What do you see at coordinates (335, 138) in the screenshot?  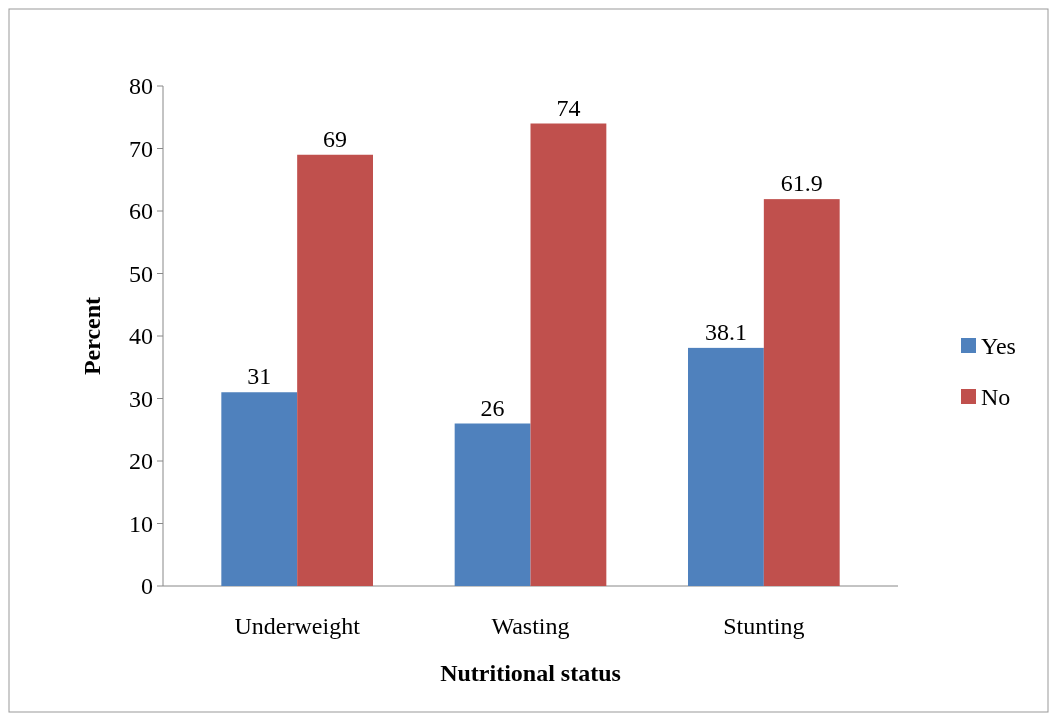 I see `data-label: 69` at bounding box center [335, 138].